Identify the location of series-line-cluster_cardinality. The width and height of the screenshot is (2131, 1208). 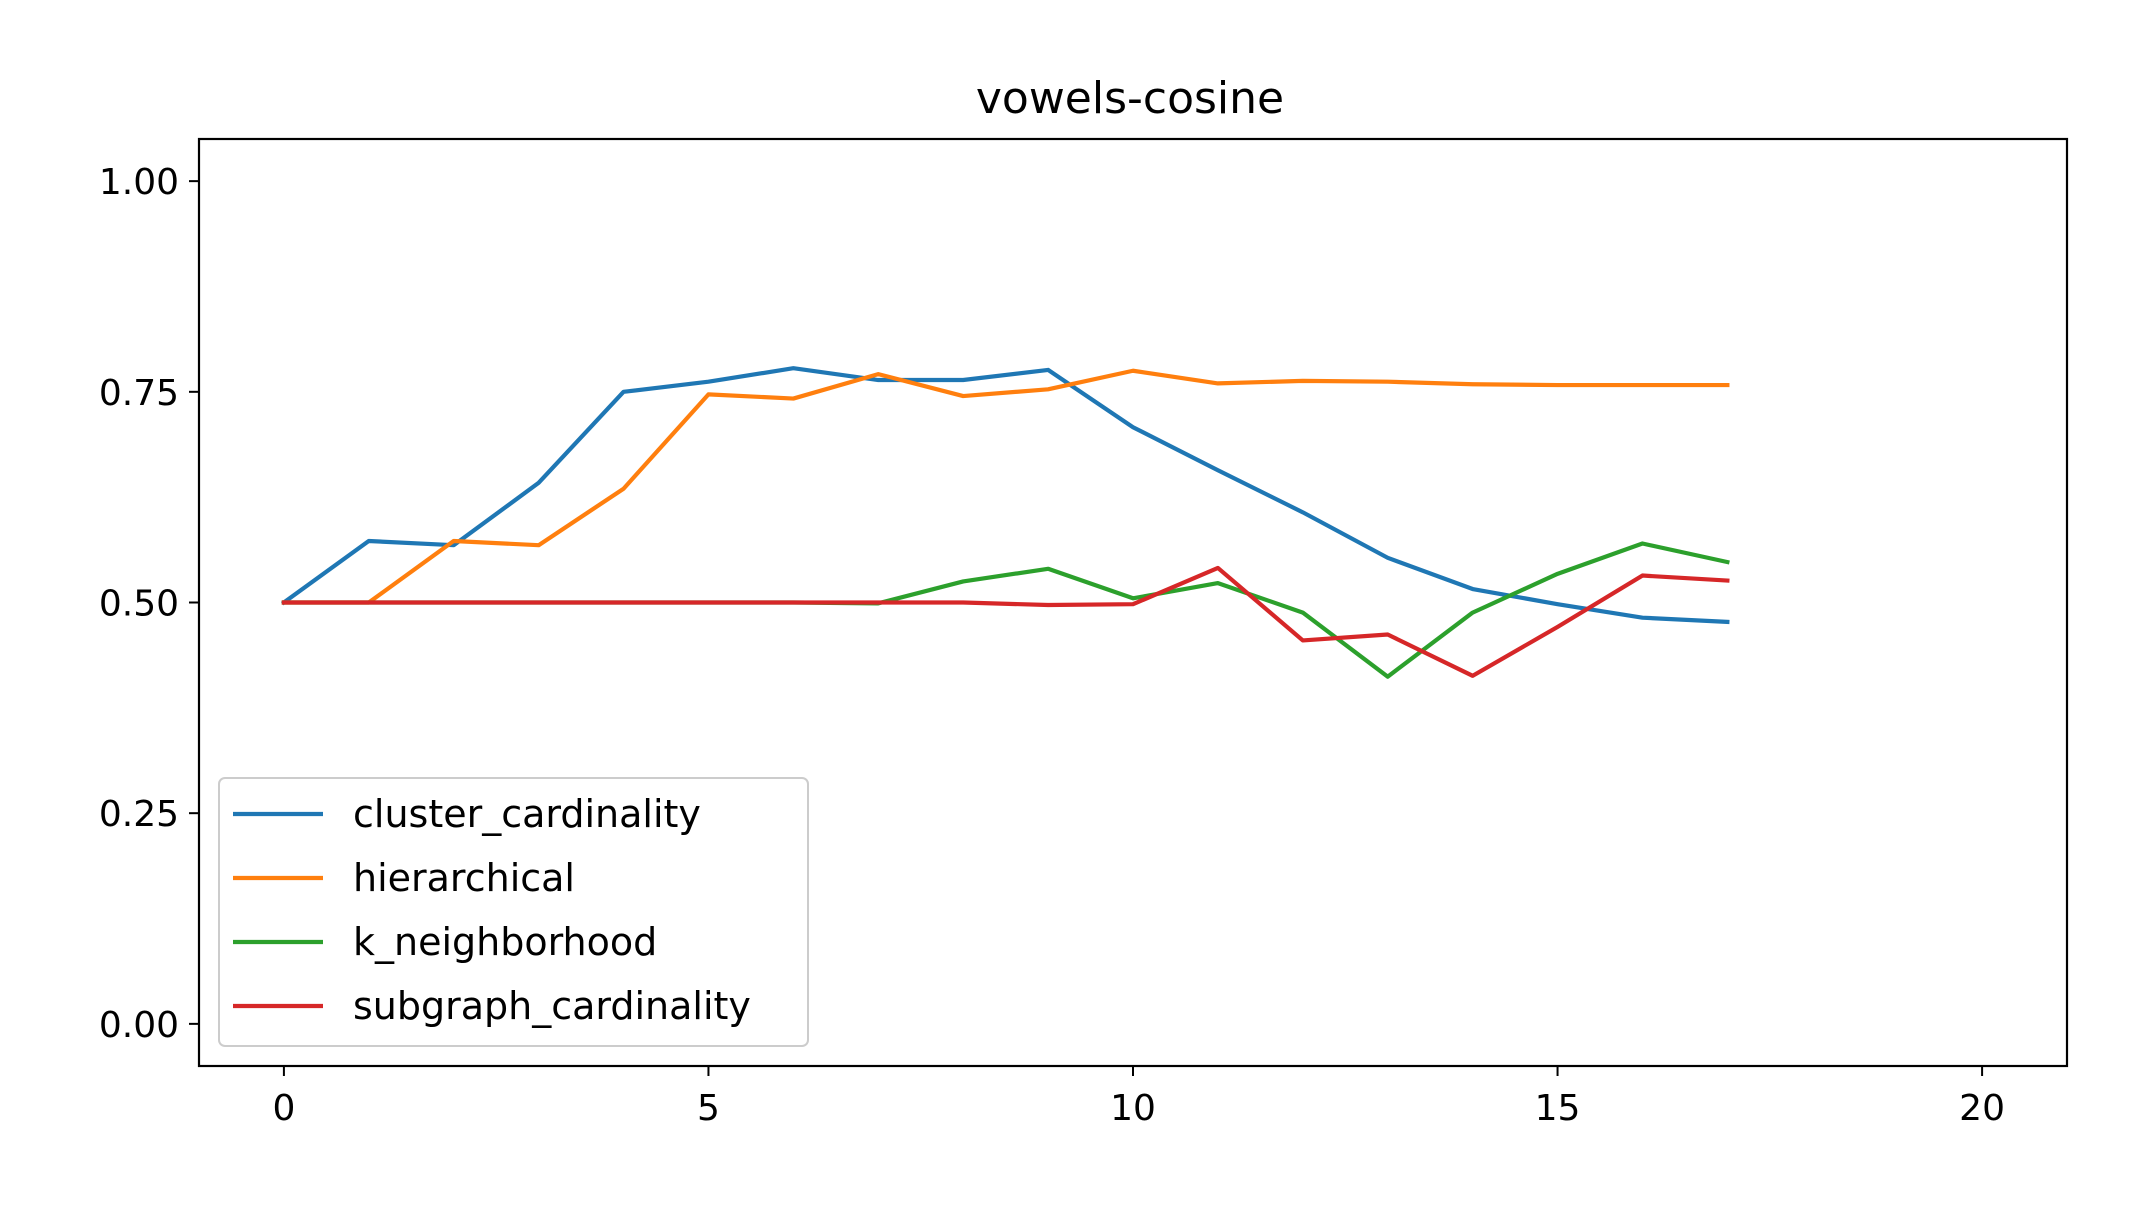
(1005, 495).